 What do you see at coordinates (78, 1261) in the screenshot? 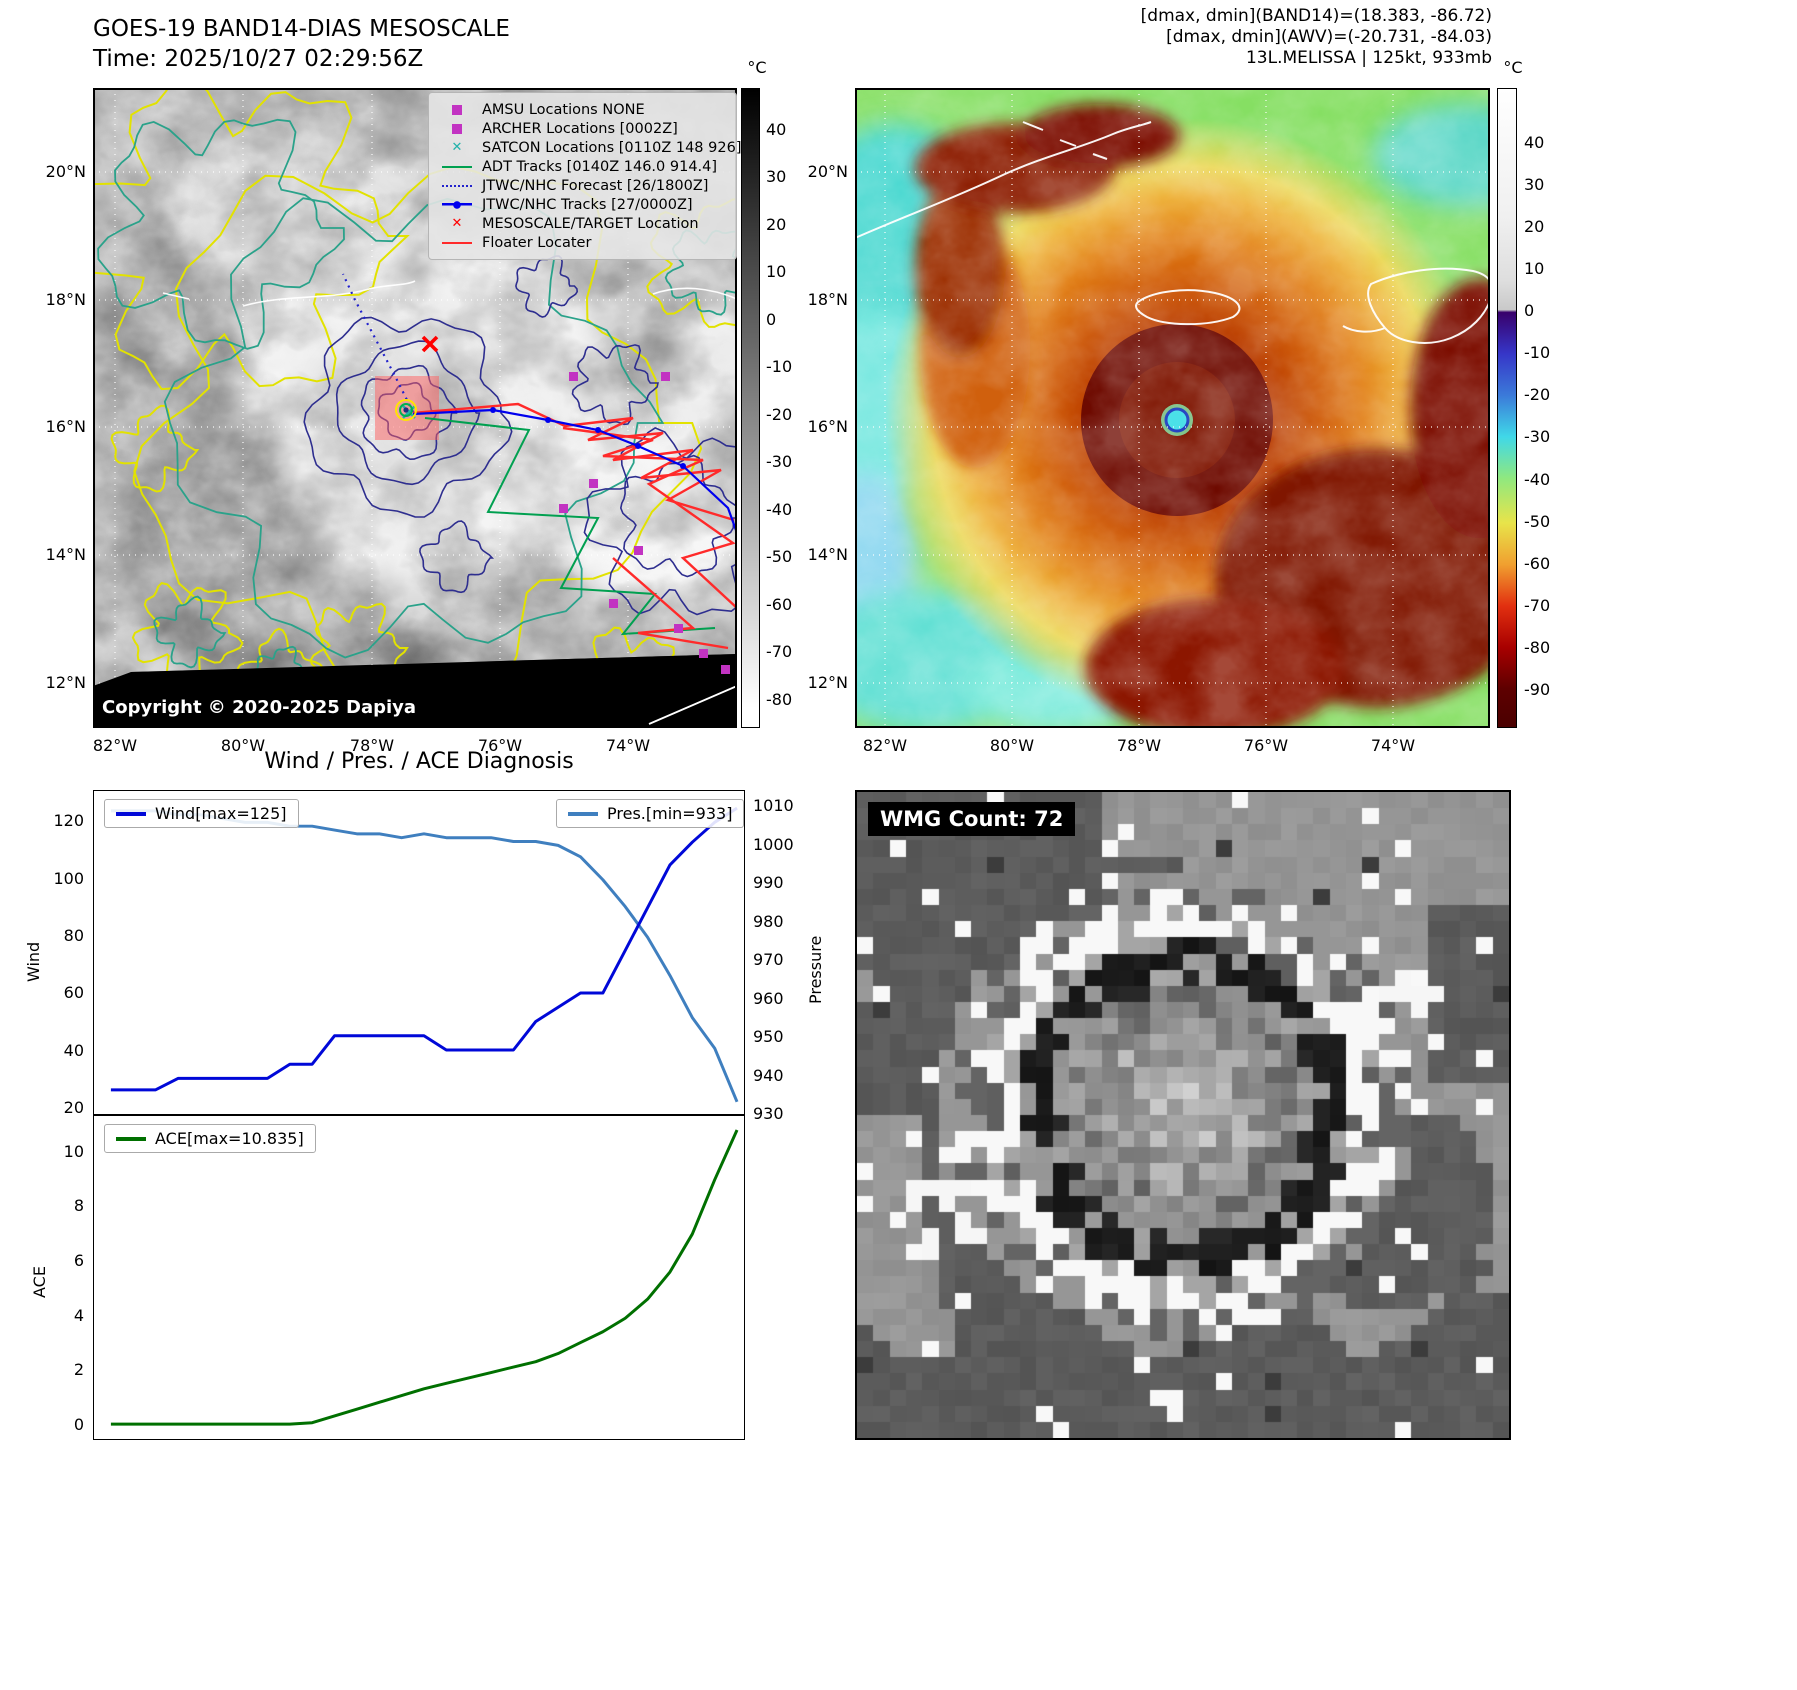
I see `ace-ytick: 6` at bounding box center [78, 1261].